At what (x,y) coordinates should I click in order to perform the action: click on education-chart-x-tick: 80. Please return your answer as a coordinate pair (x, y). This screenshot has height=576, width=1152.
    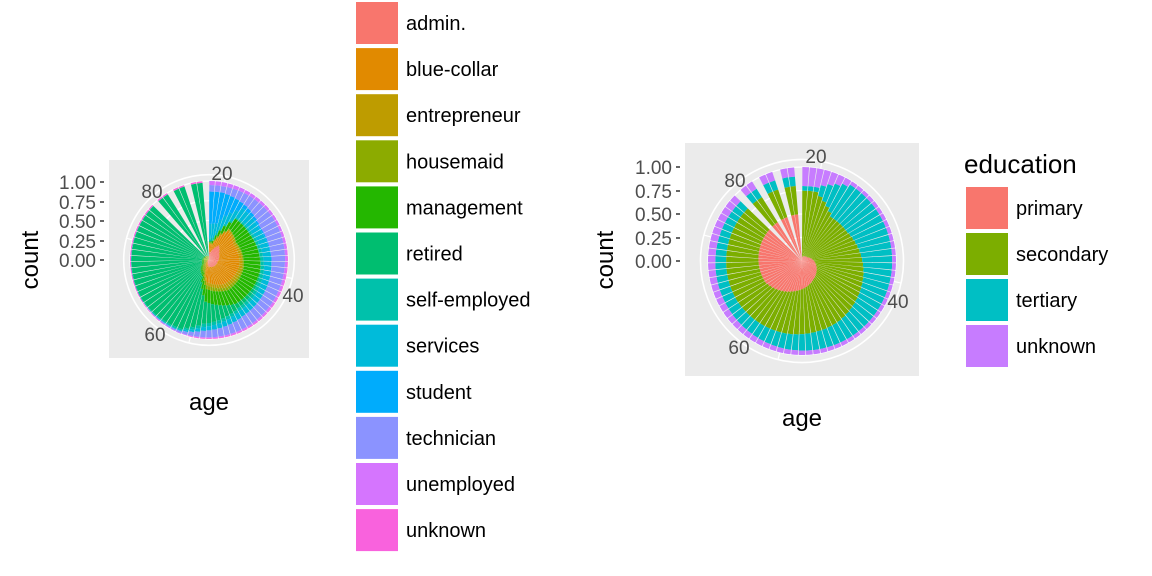
    Looking at the image, I should click on (734, 181).